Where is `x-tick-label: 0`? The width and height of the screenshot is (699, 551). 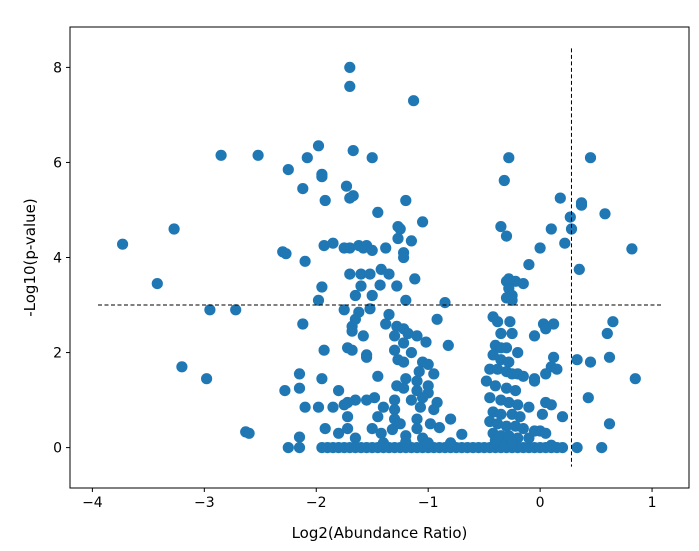 x-tick-label: 0 is located at coordinates (540, 503).